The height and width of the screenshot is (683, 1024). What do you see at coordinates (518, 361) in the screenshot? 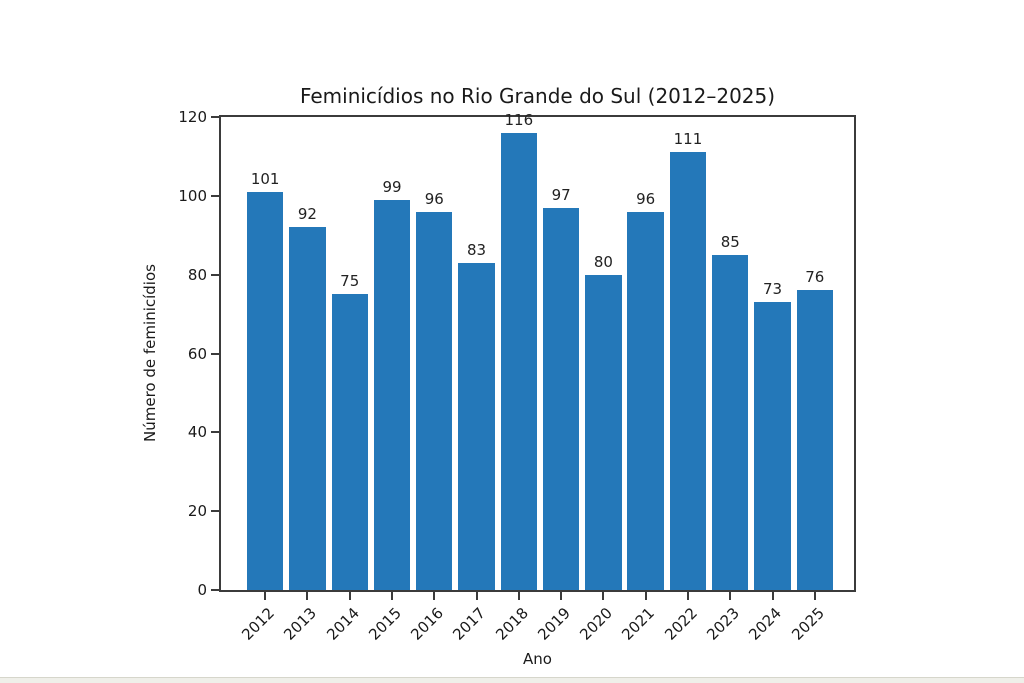
I see `bar-2018` at bounding box center [518, 361].